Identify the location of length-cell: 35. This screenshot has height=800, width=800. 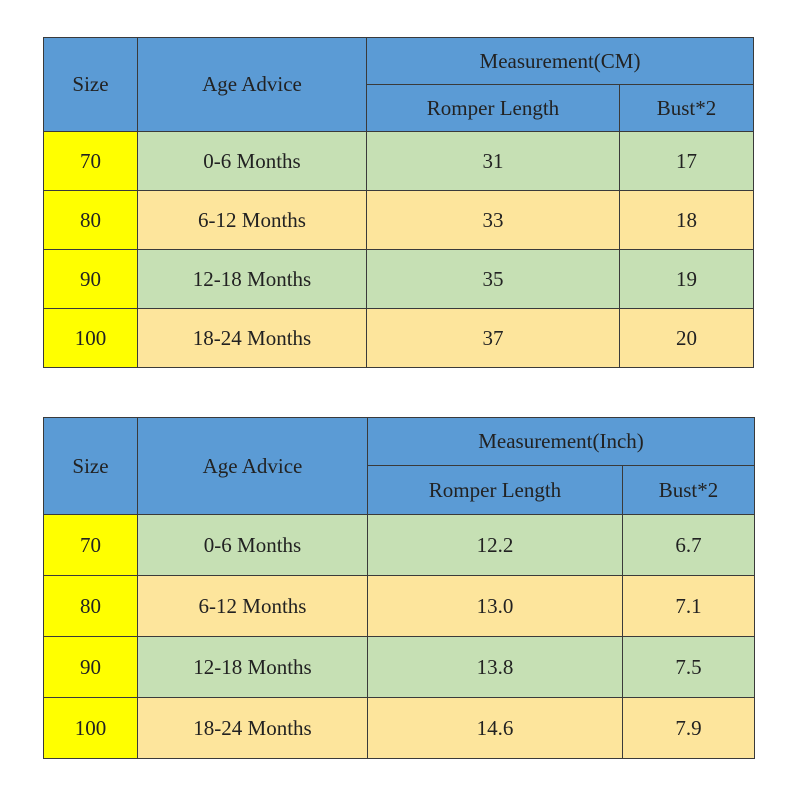
(493, 279).